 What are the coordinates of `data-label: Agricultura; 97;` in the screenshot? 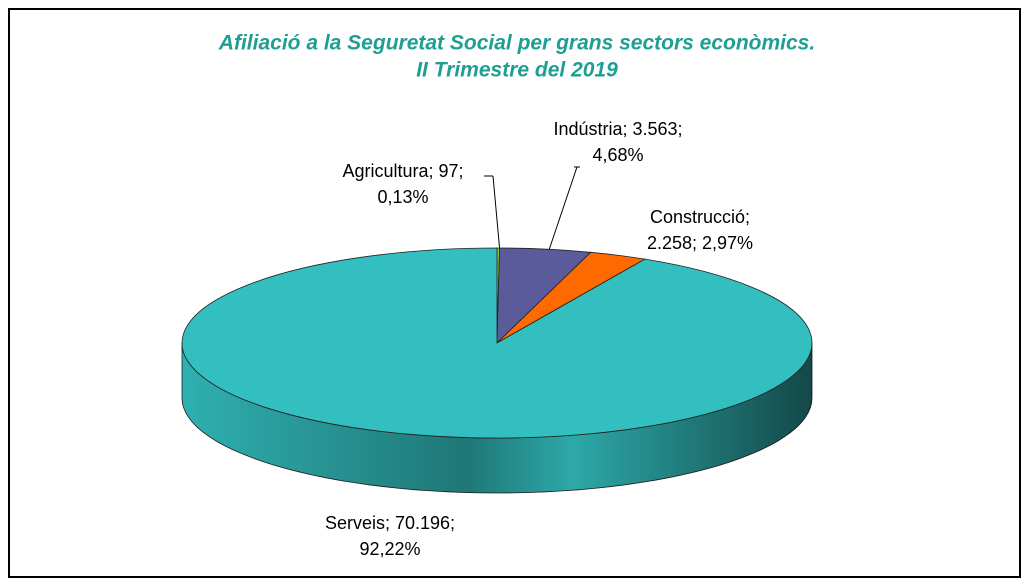 It's located at (402, 171).